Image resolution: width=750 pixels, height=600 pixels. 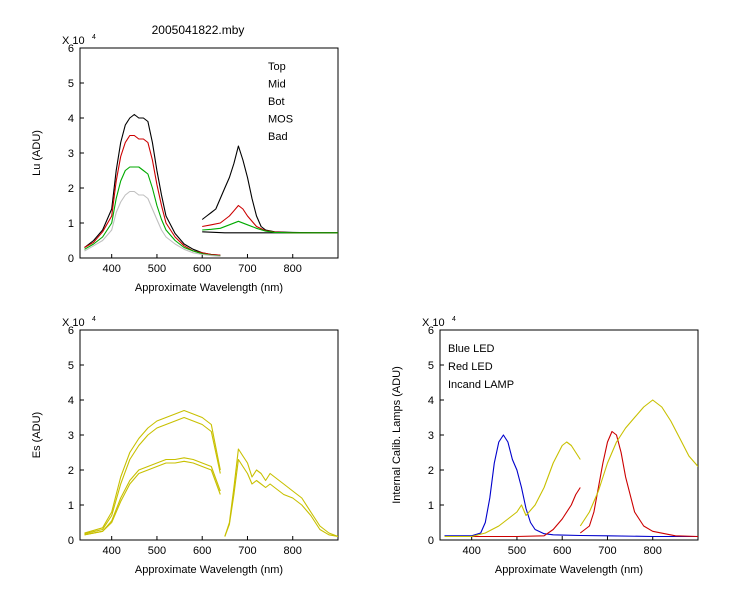 What do you see at coordinates (481, 385) in the screenshot?
I see `legend-entry: Incand LAMP` at bounding box center [481, 385].